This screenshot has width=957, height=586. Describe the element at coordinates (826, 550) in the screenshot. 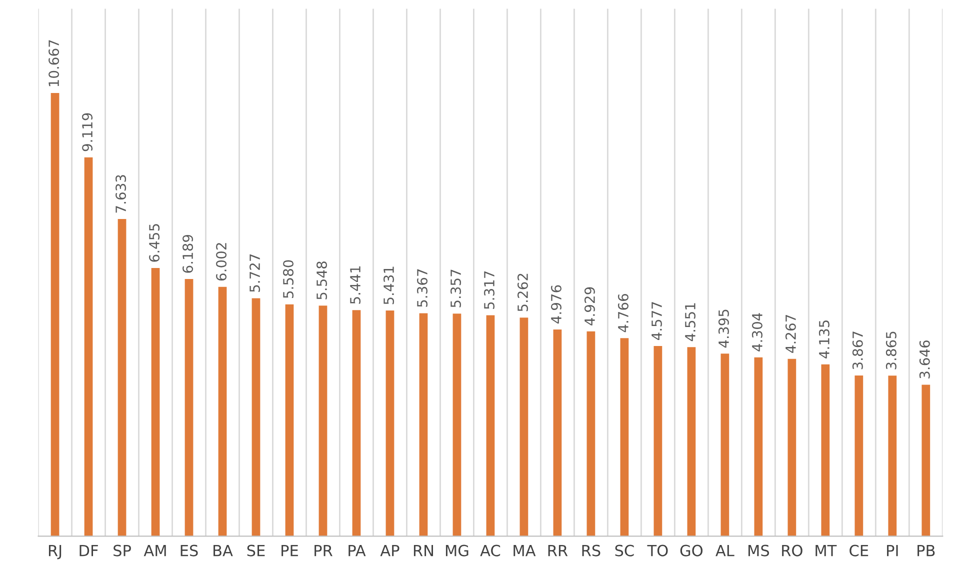

I see `x-tick-label: MT` at that location.